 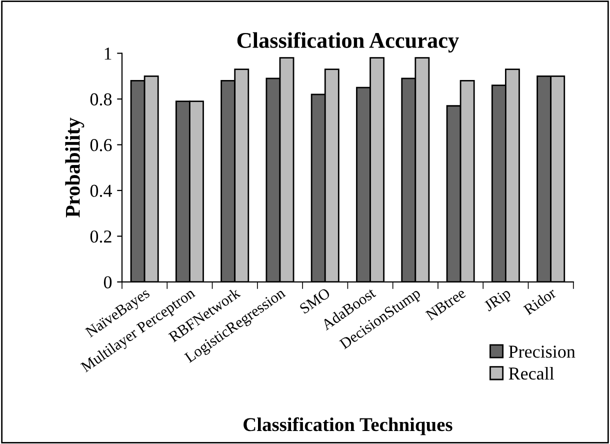 What do you see at coordinates (101, 145) in the screenshot?
I see `y-tick-label: 0.6` at bounding box center [101, 145].